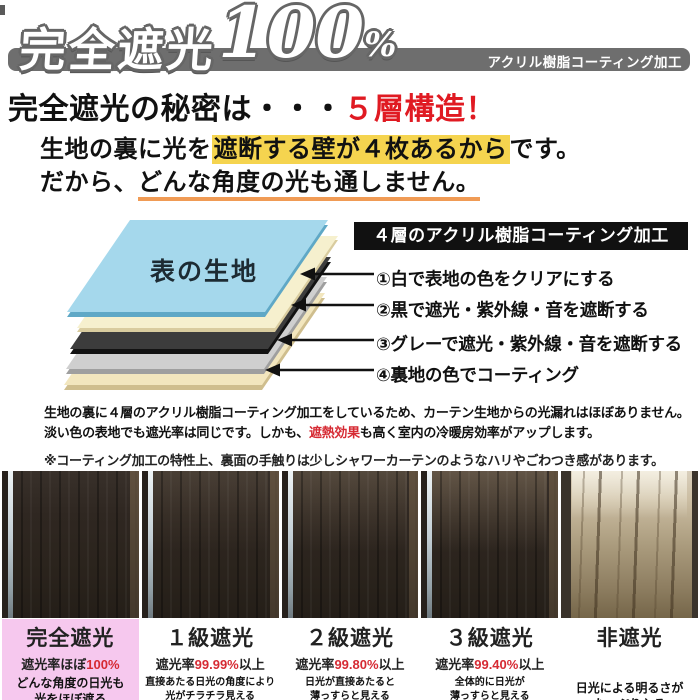  Describe the element at coordinates (490, 659) in the screenshot. I see `label-grade3: ３級遮光 遮光率99.40%以上 全体的に日光が 薄っすらと見える` at that location.